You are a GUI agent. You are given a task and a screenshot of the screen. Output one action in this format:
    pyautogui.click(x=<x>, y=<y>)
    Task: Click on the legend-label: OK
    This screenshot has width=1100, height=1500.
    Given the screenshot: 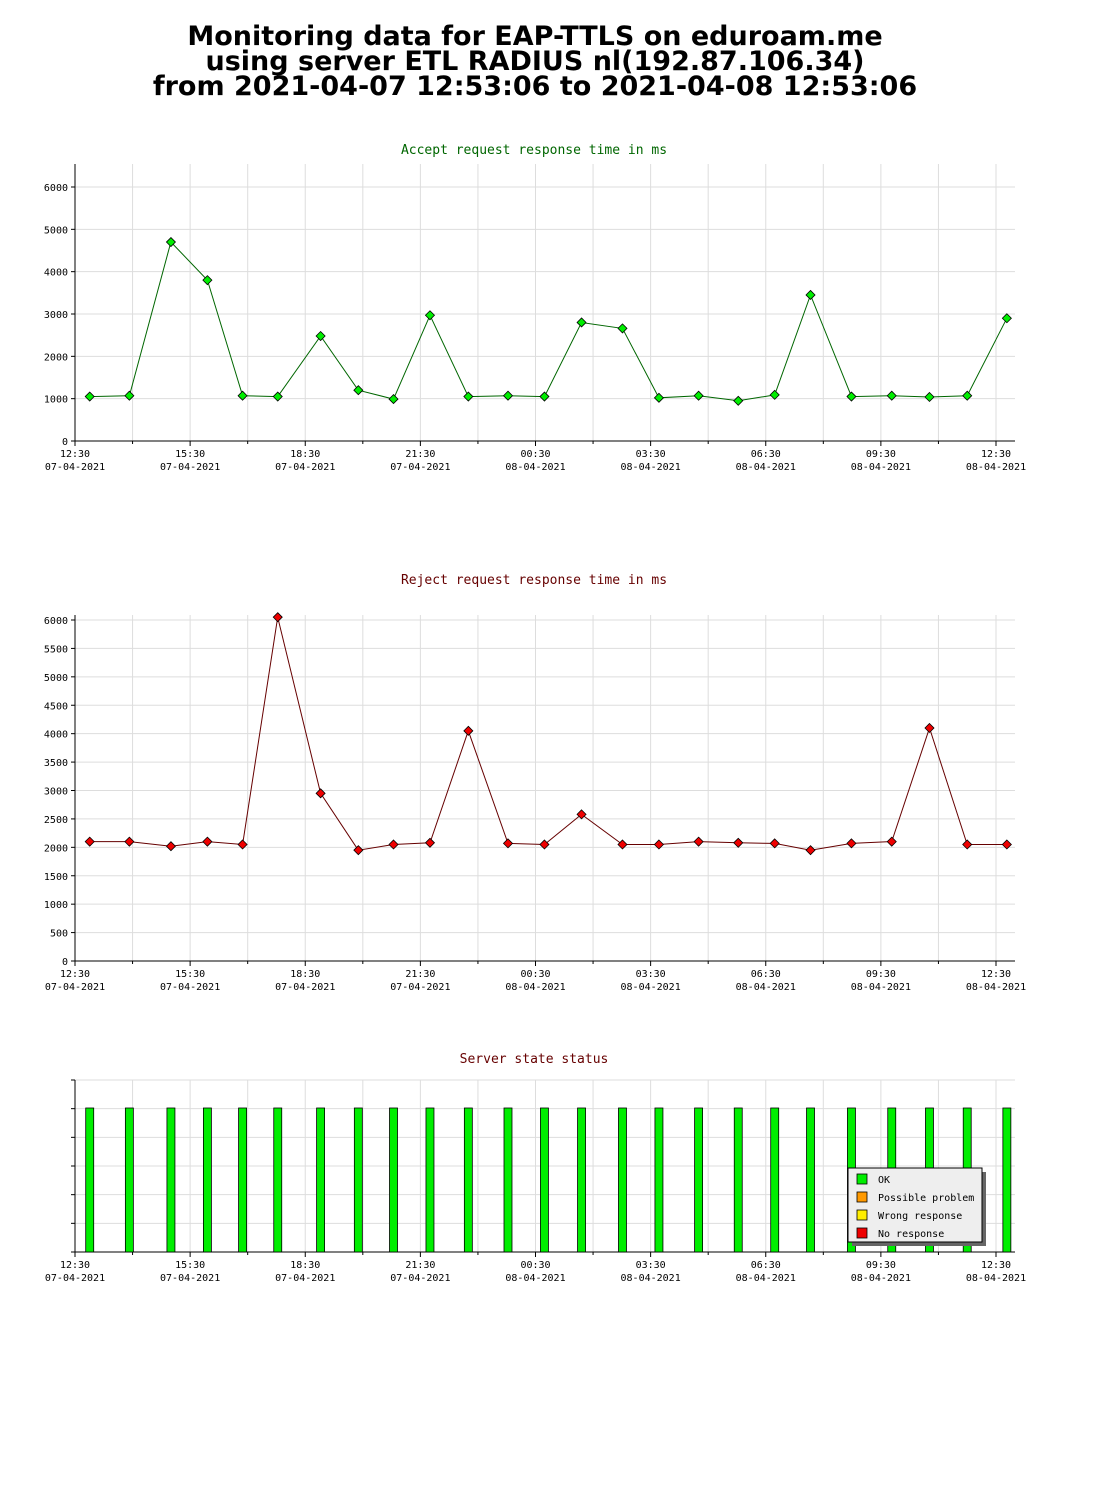 What is the action you would take?
    pyautogui.click(x=884, y=1180)
    